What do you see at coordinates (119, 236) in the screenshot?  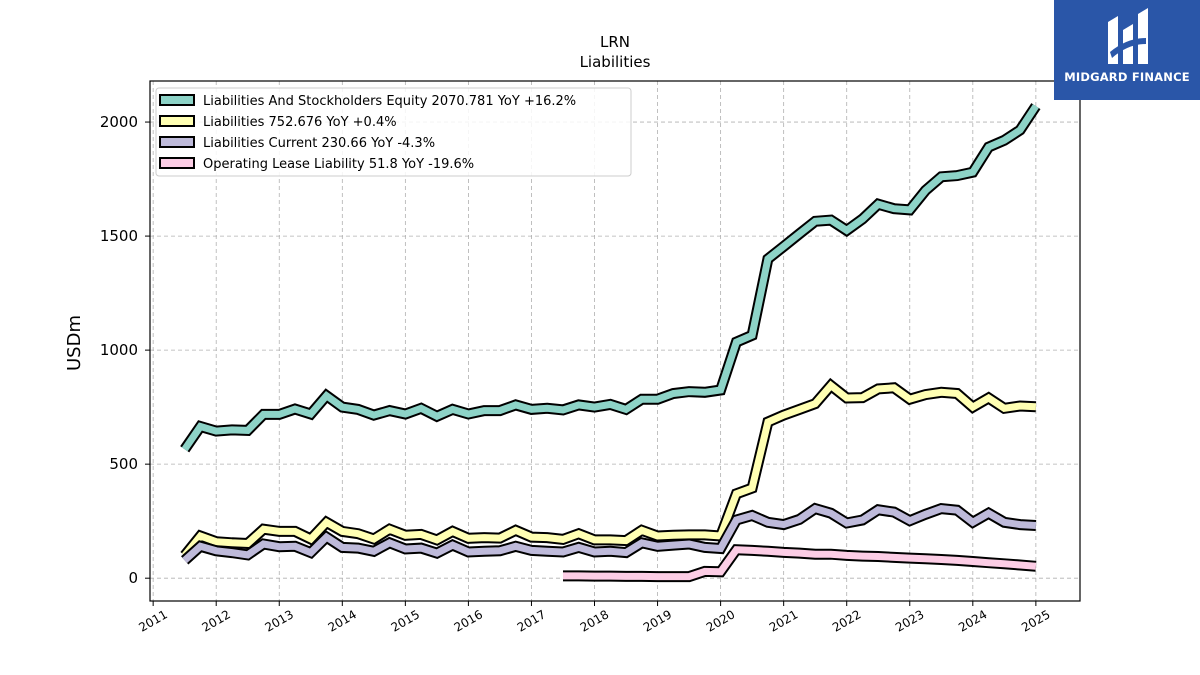 I see `y-tick-label: 1500` at bounding box center [119, 236].